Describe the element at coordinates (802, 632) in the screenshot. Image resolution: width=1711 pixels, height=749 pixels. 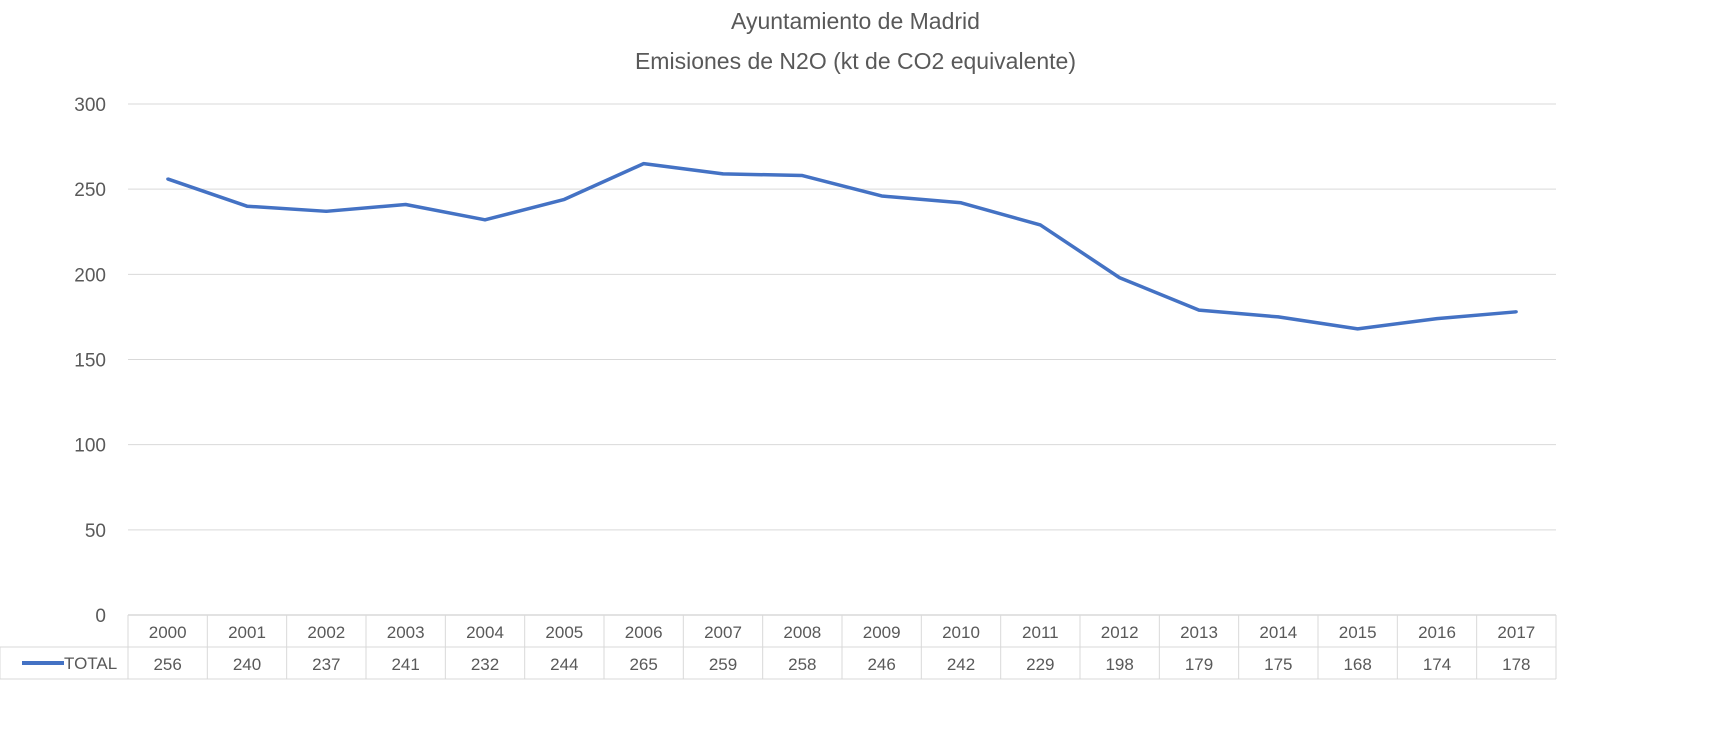
I see `x-tick-label: 2008` at that location.